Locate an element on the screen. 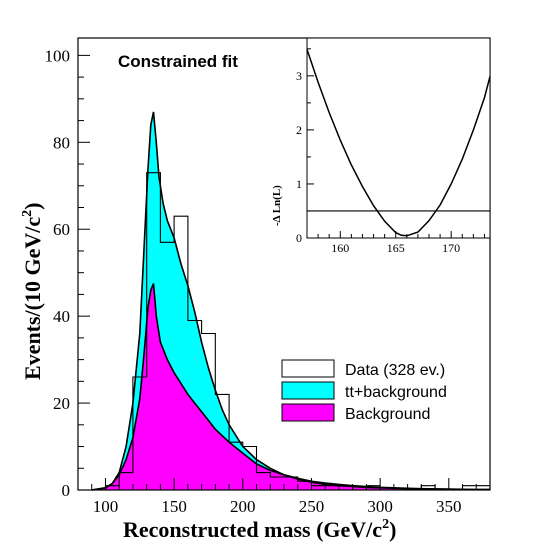 Image resolution: width=545 pixels, height=545 pixels. legend: Data (328 ev.) tt+background Background is located at coordinates (364, 391).